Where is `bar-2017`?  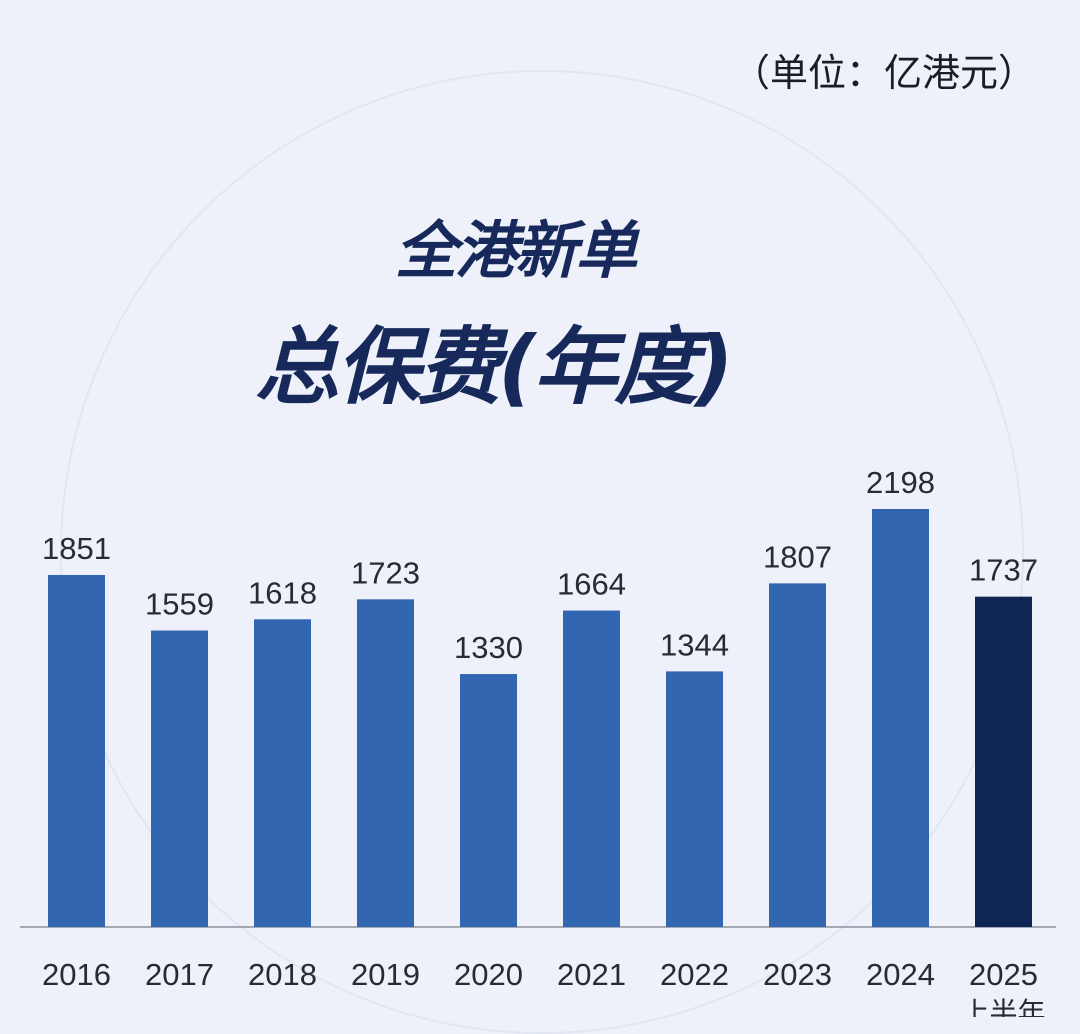
bar-2017 is located at coordinates (179, 778).